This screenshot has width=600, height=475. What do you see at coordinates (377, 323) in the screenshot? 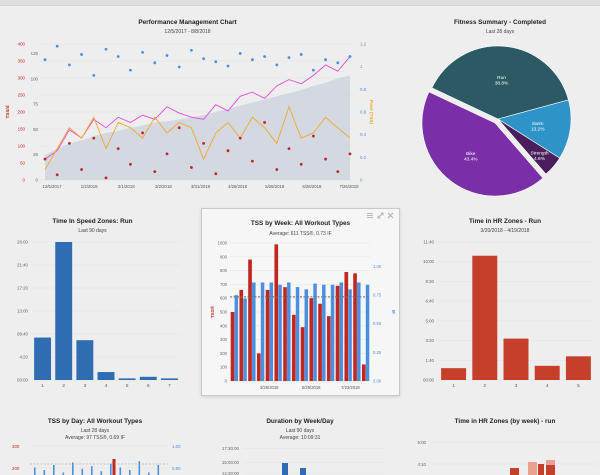
I see `y2-tick-label: 0.50` at bounding box center [377, 323].